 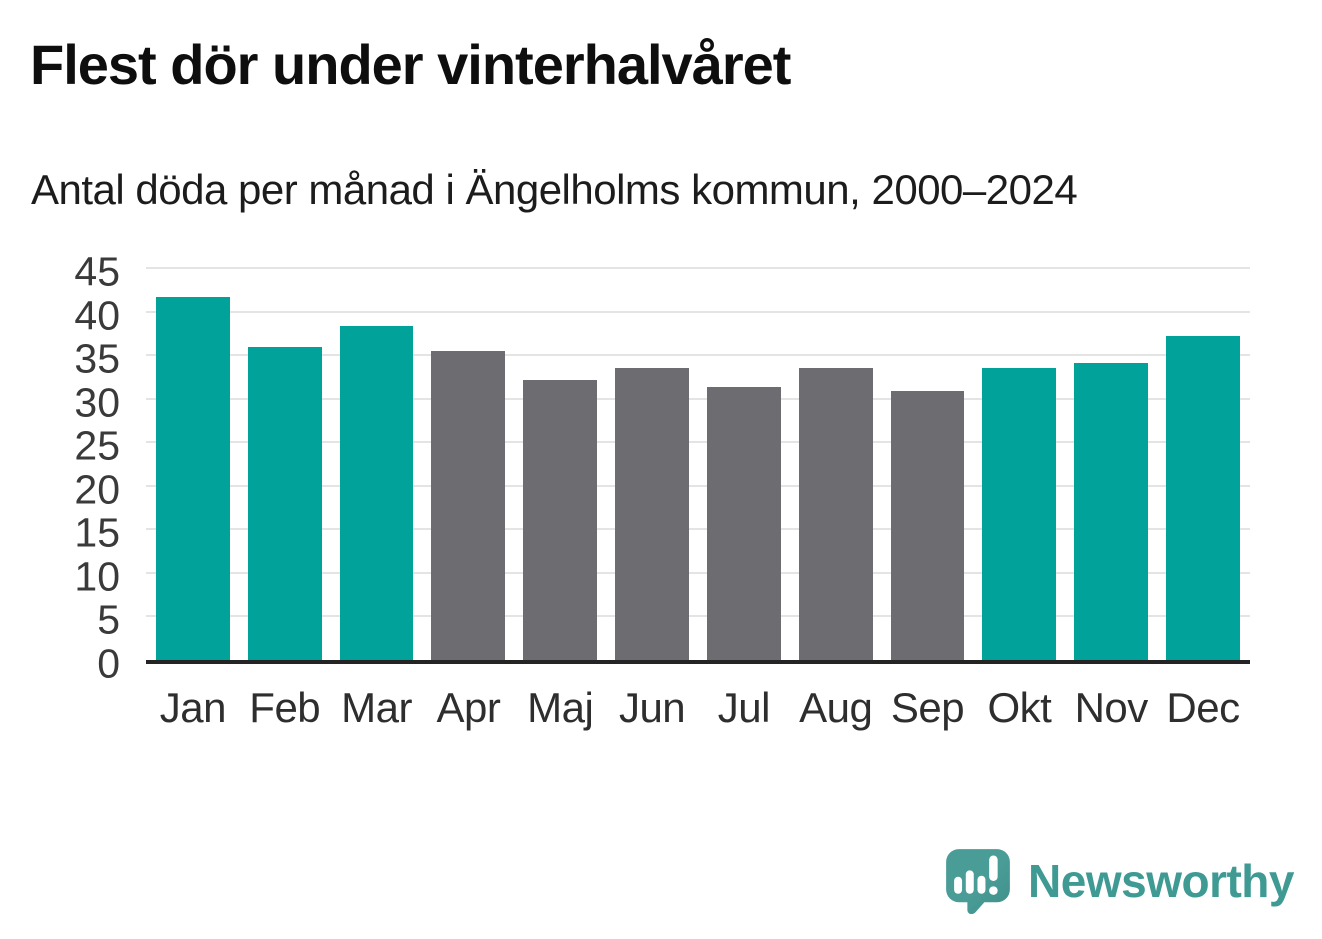 I want to click on bar-jun, so click(x=652, y=513).